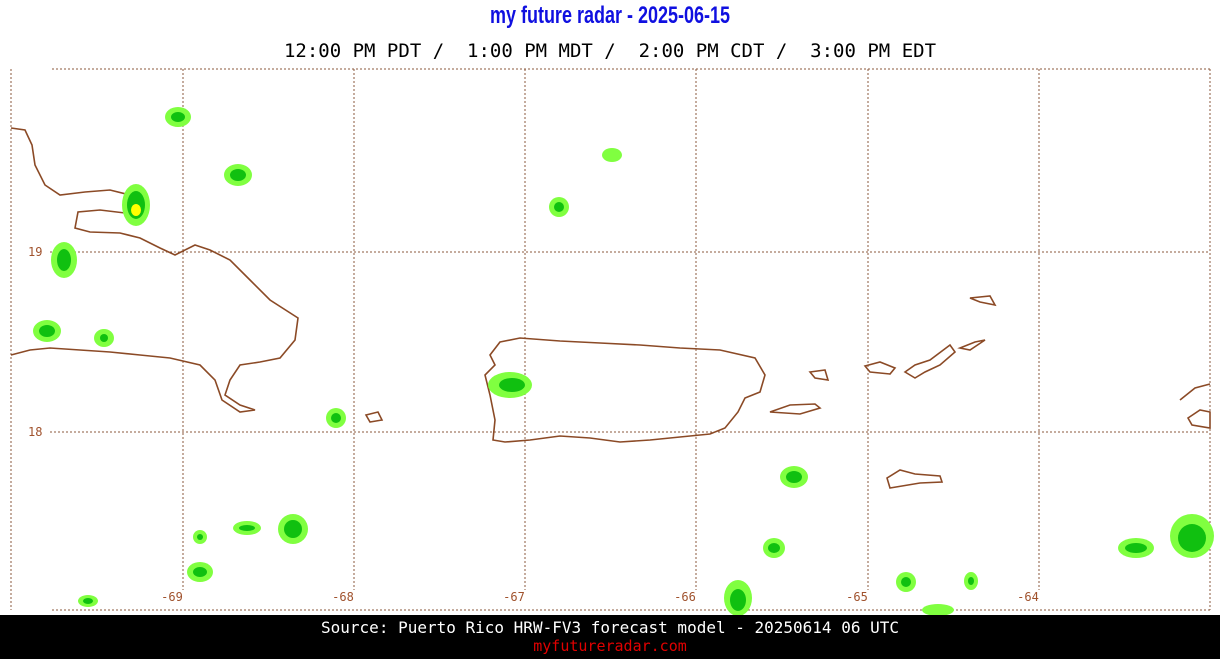  I want to click on lon-label: -69, so click(172, 597).